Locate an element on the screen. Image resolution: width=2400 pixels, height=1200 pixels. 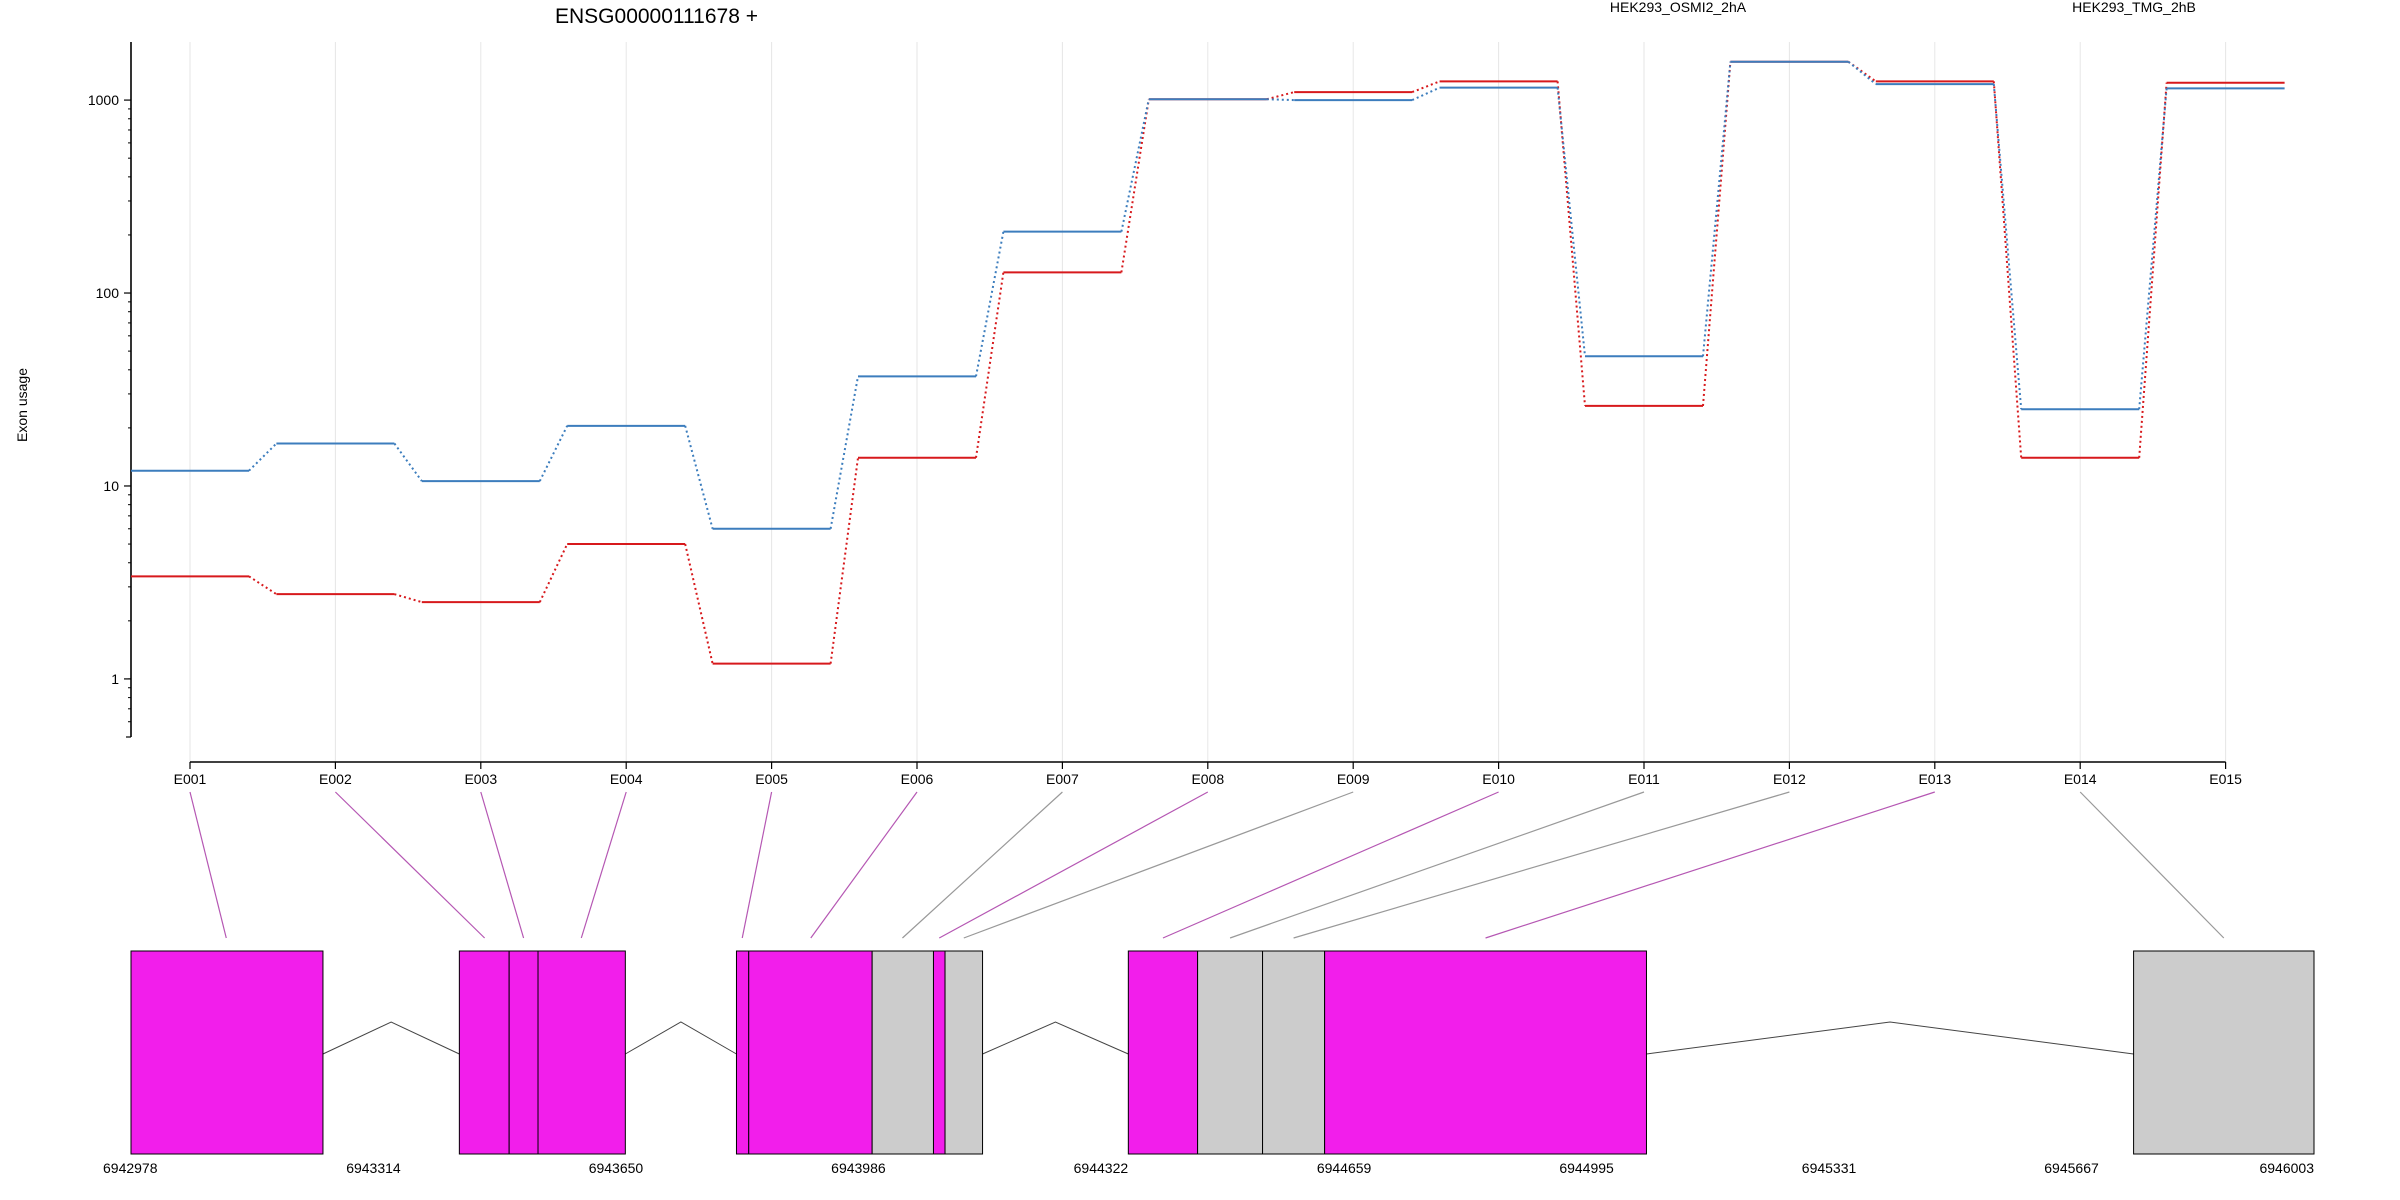
exon-link-E010 is located at coordinates (1330, 865).